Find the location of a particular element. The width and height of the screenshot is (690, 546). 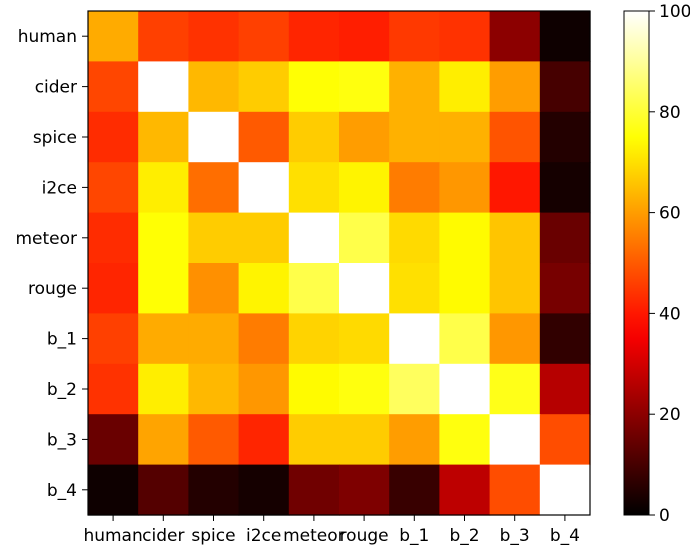

heatmap-cell-b_4-i2ce is located at coordinates (264, 490).